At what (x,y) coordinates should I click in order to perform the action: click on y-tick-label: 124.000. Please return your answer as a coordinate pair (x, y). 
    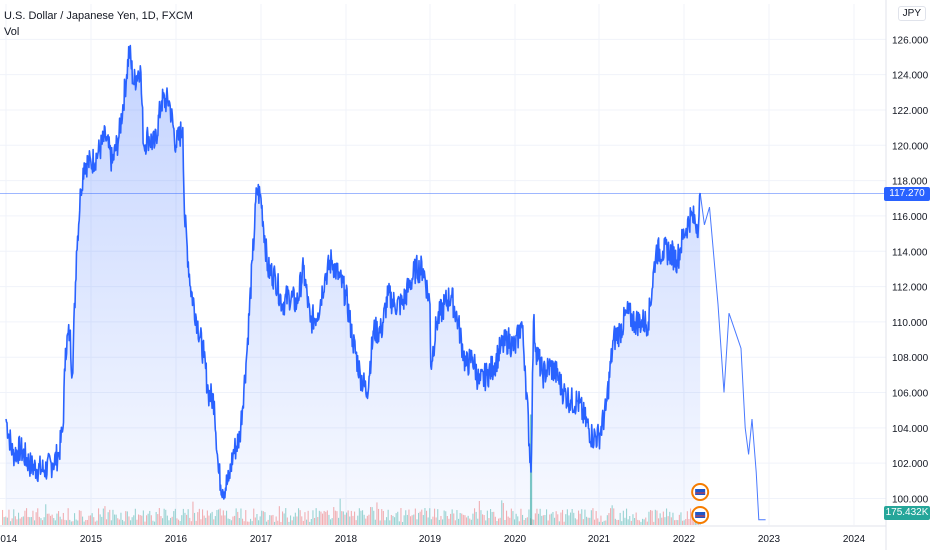
    Looking at the image, I should click on (910, 76).